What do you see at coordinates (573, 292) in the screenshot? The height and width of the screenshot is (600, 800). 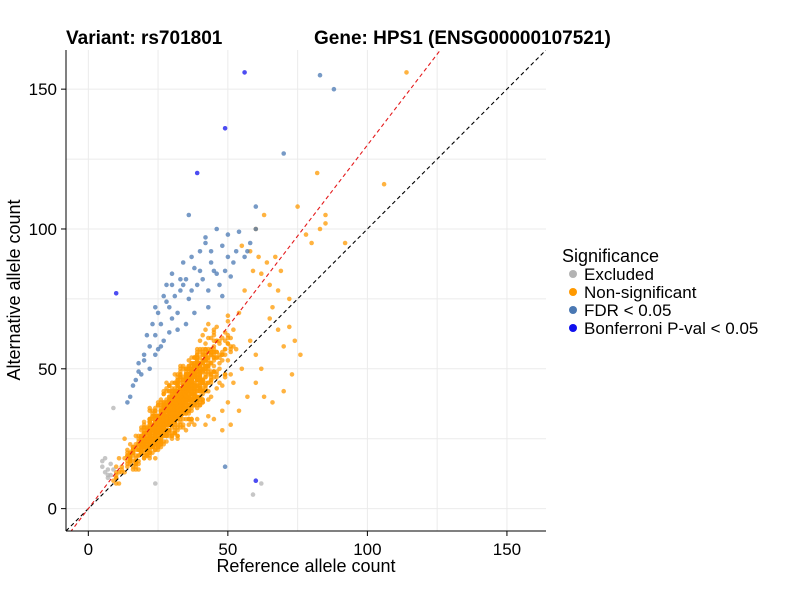 I see `legend-key` at bounding box center [573, 292].